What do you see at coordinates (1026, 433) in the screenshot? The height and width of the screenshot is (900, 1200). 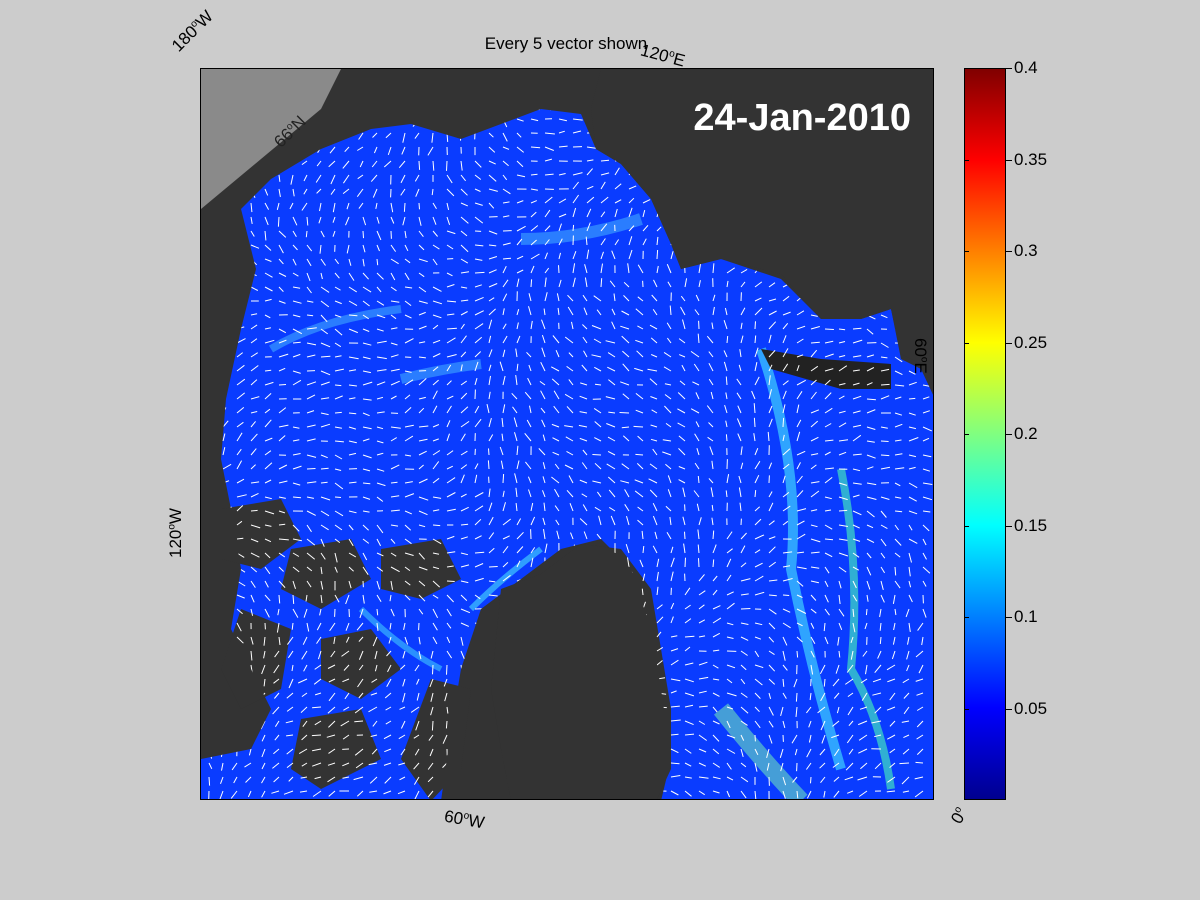 I see `colorbar-tick-label: 0.2` at bounding box center [1026, 433].